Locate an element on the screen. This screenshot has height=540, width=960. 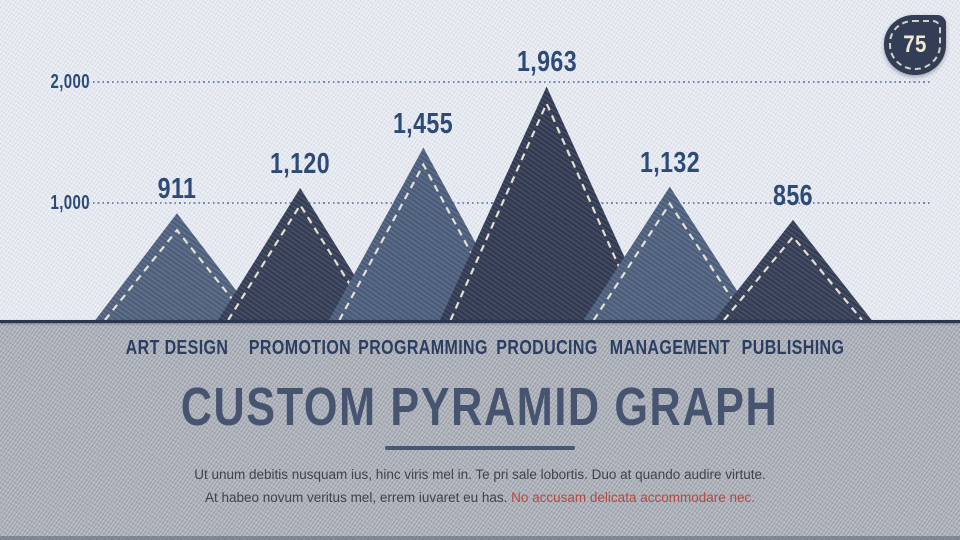
value-label-publishing: 856 is located at coordinates (793, 195).